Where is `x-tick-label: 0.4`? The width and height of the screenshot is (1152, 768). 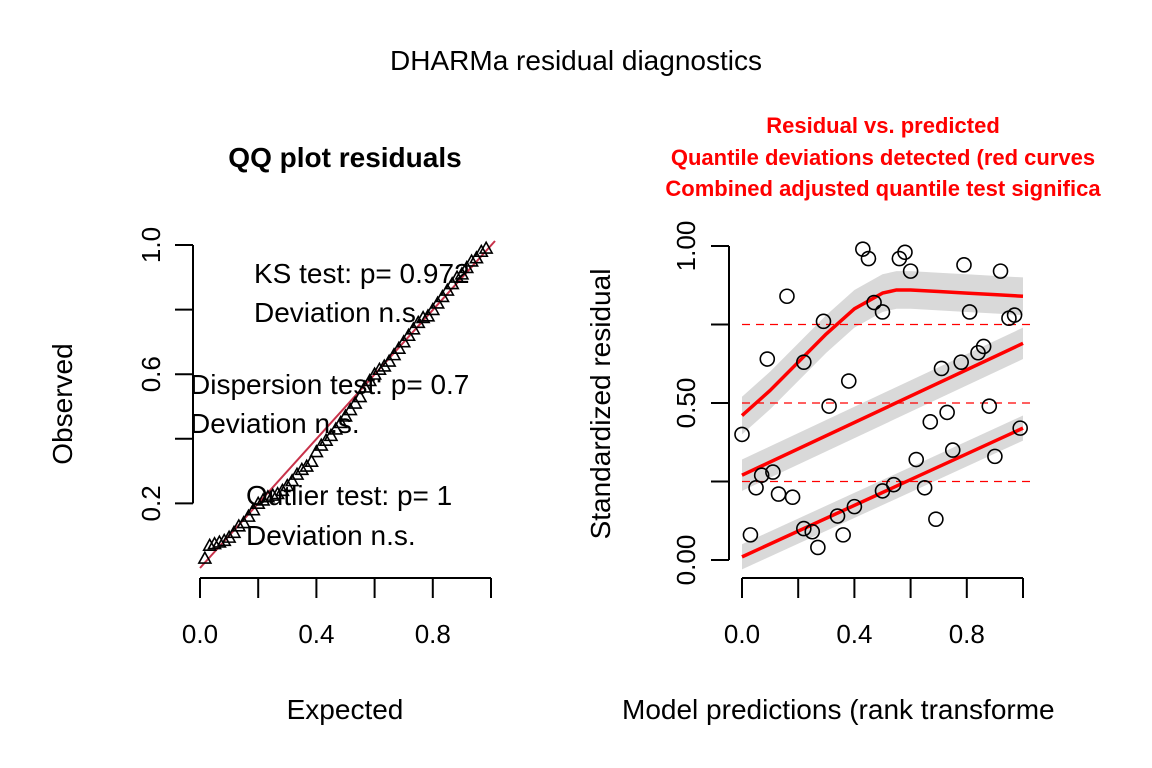 x-tick-label: 0.4 is located at coordinates (854, 634).